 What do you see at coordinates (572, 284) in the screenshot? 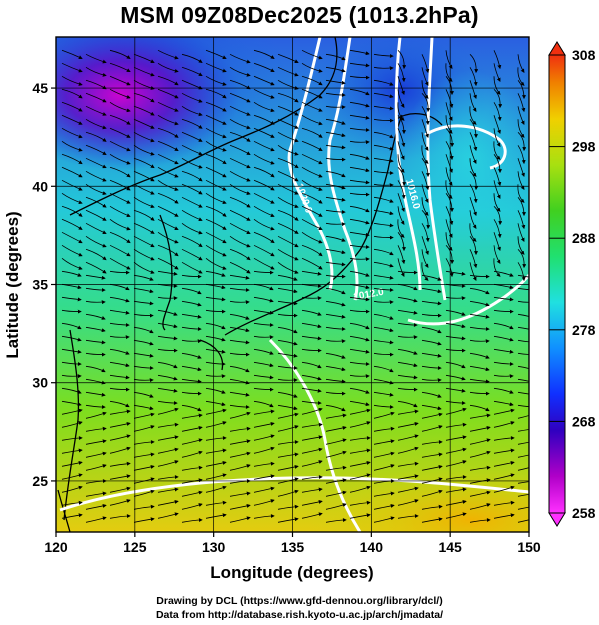
I see `colorbar-ticks: 258 268 278 288 298 308` at bounding box center [572, 284].